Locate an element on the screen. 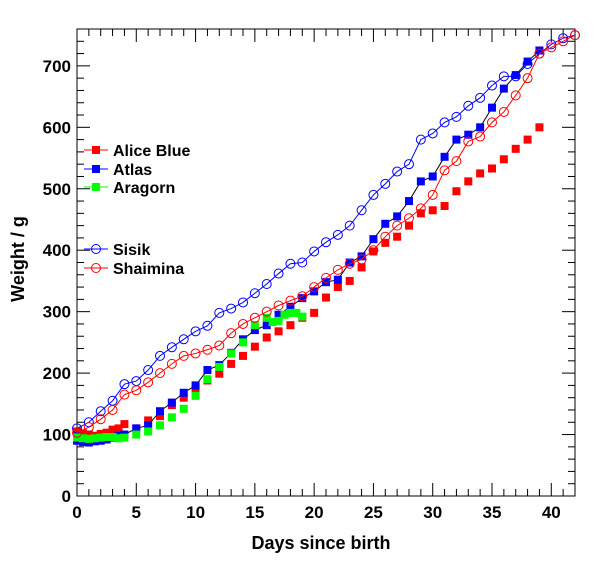 This screenshot has width=596, height=572. y-tick-label: 200 is located at coordinates (57, 373).